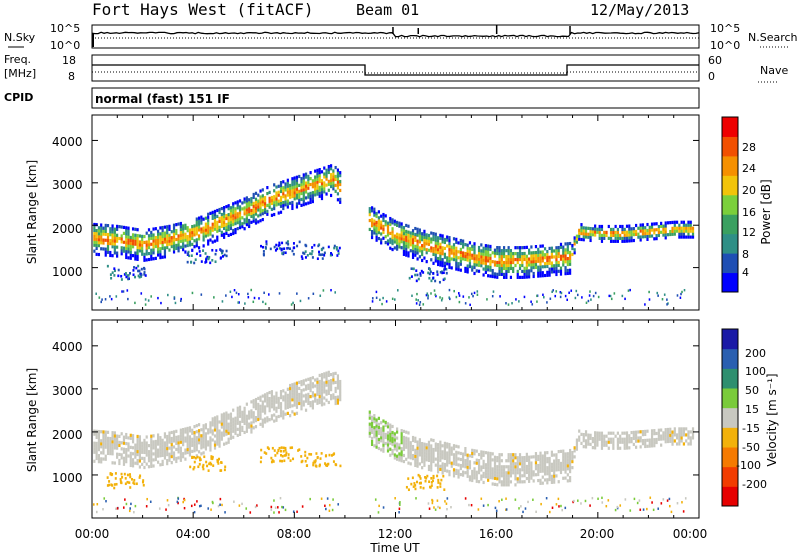 This screenshot has height=554, width=800. What do you see at coordinates (218, 506) in the screenshot?
I see `velocity-noise-cell` at bounding box center [218, 506].